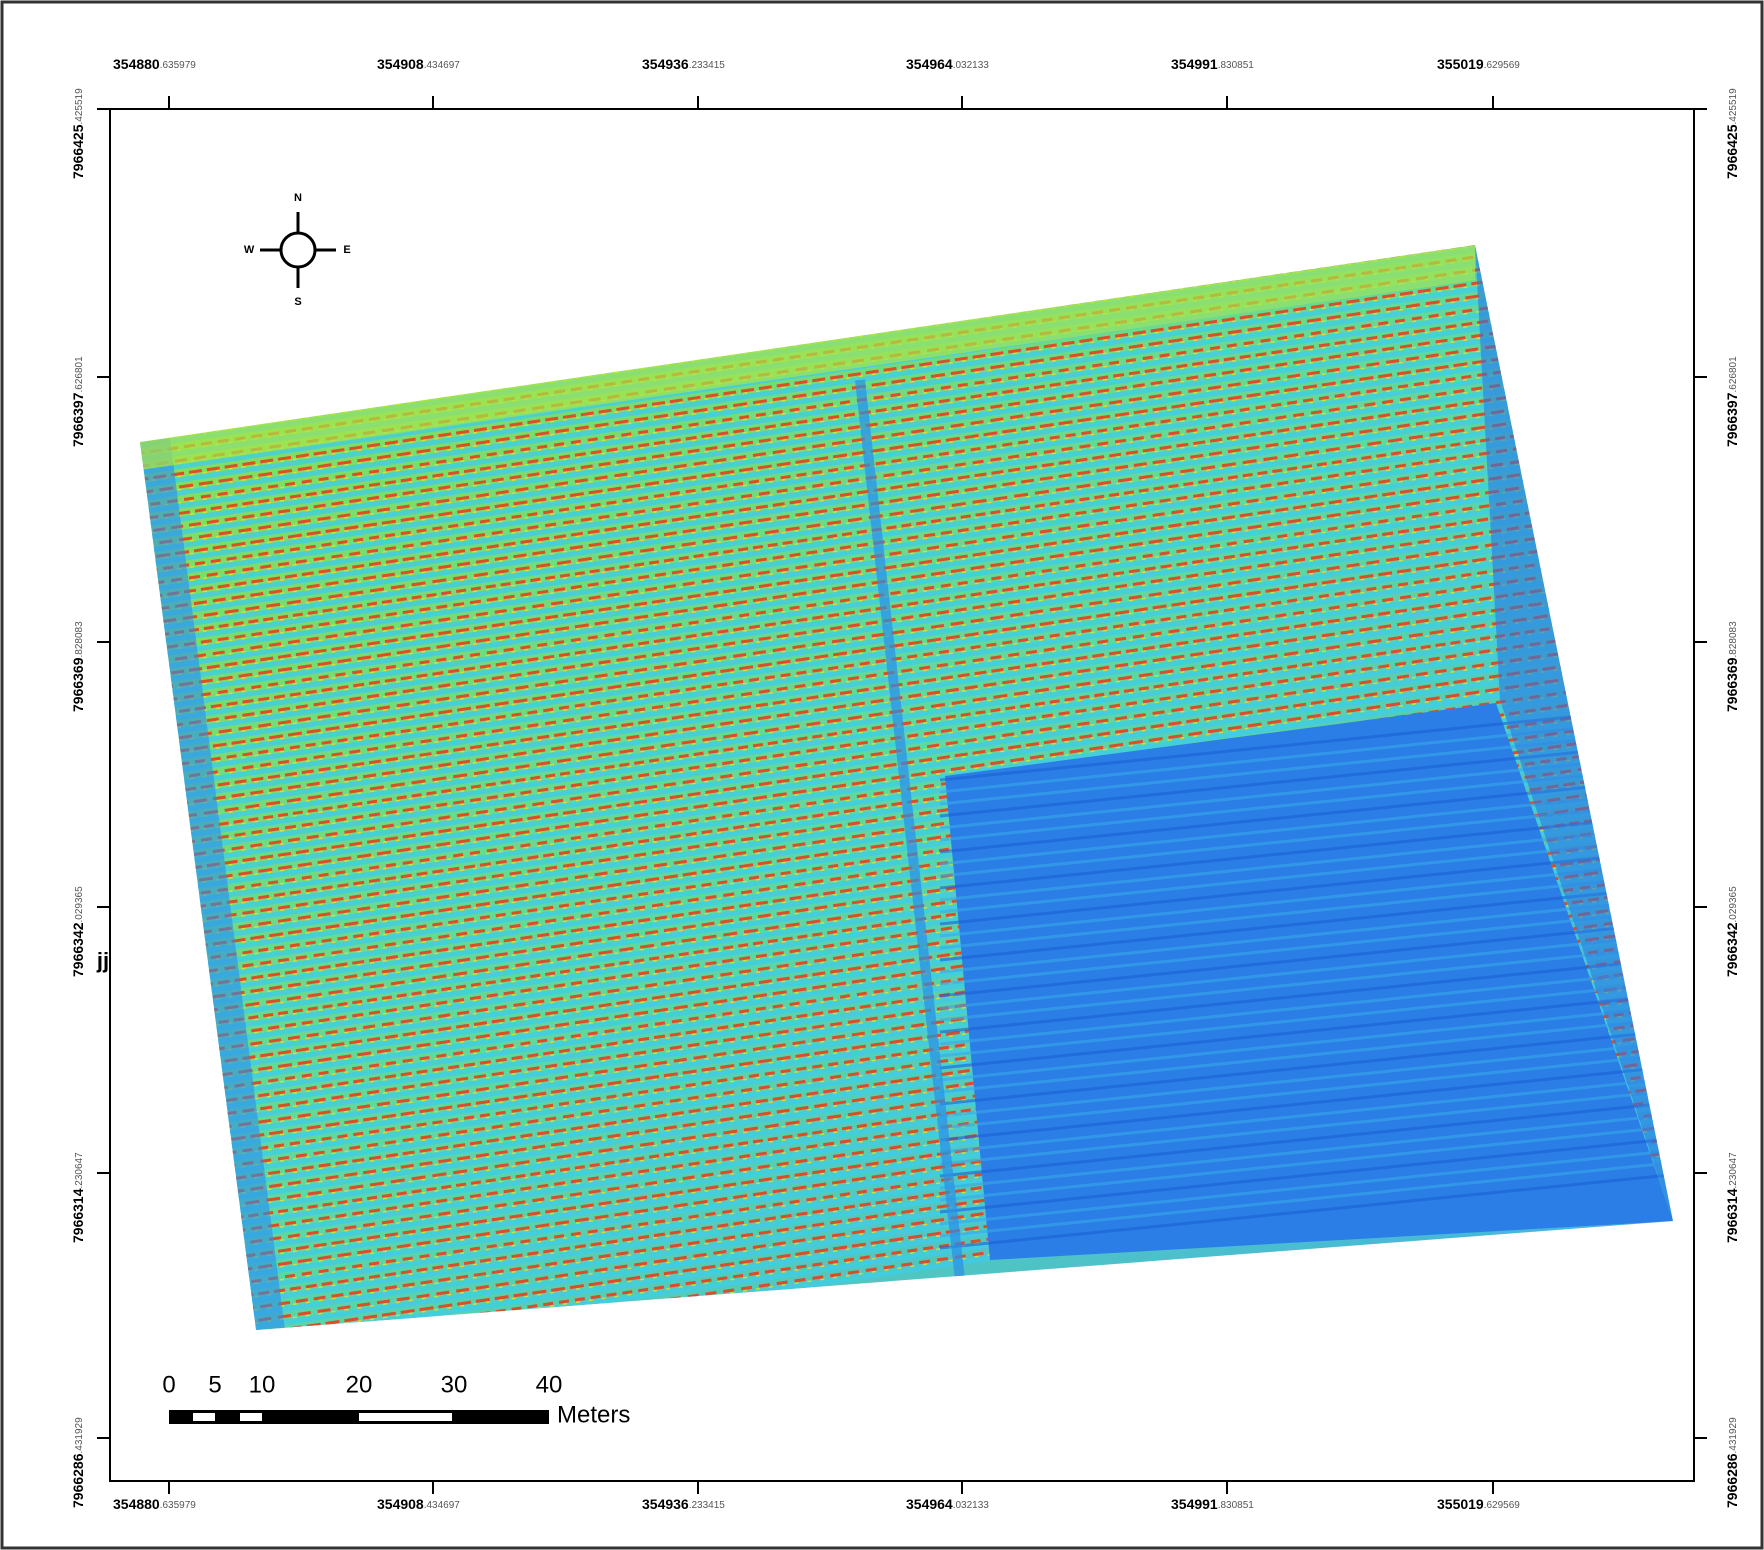  What do you see at coordinates (1732, 1197) in the screenshot?
I see `y-coordinate-label: 7966314.230647` at bounding box center [1732, 1197].